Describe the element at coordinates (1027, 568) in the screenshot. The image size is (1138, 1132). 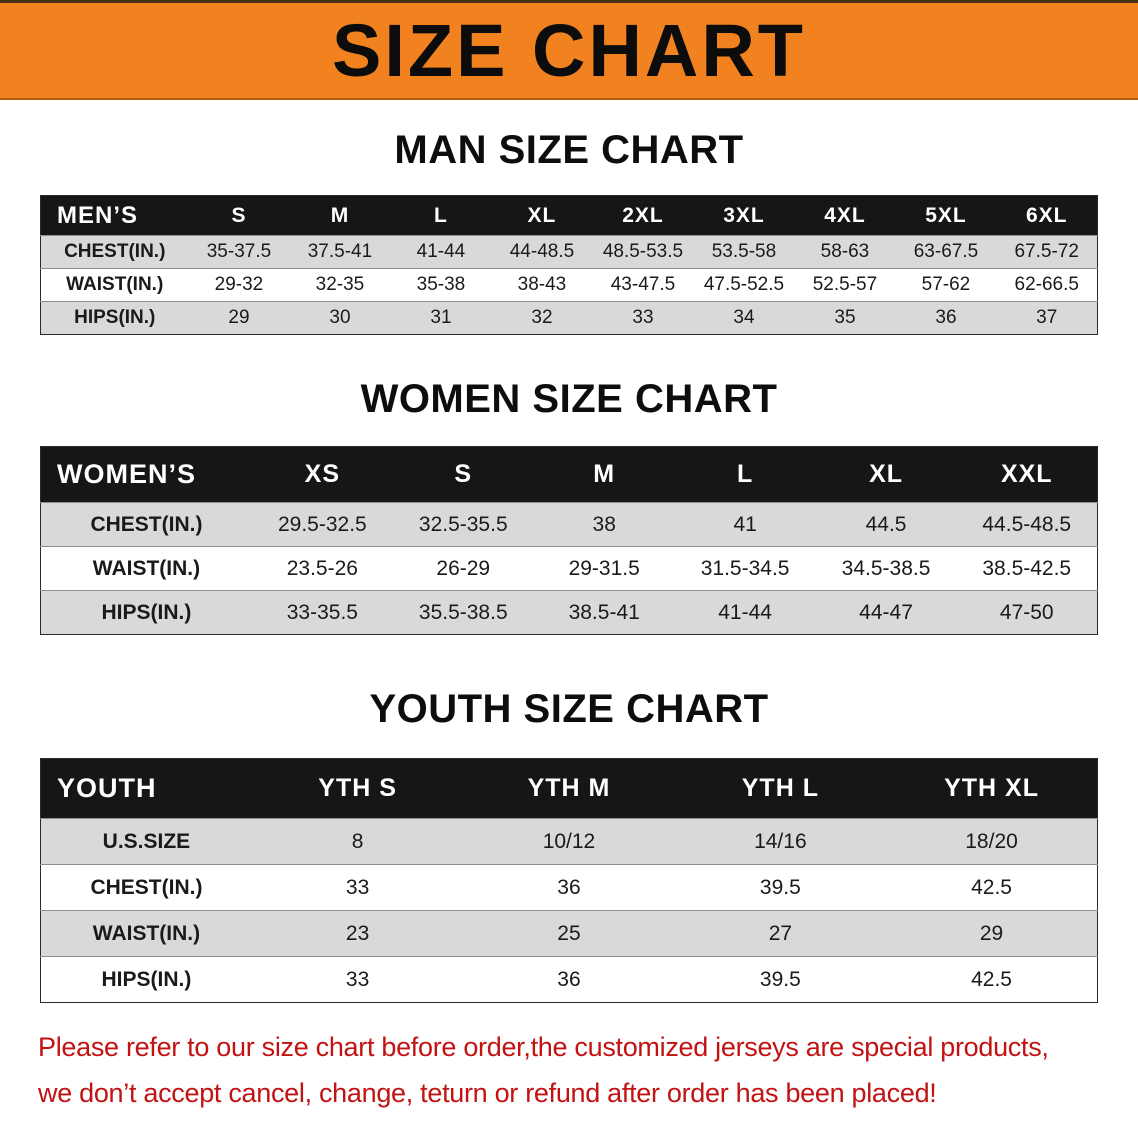
I see `size-value-cell: 38.5-42.5` at that location.